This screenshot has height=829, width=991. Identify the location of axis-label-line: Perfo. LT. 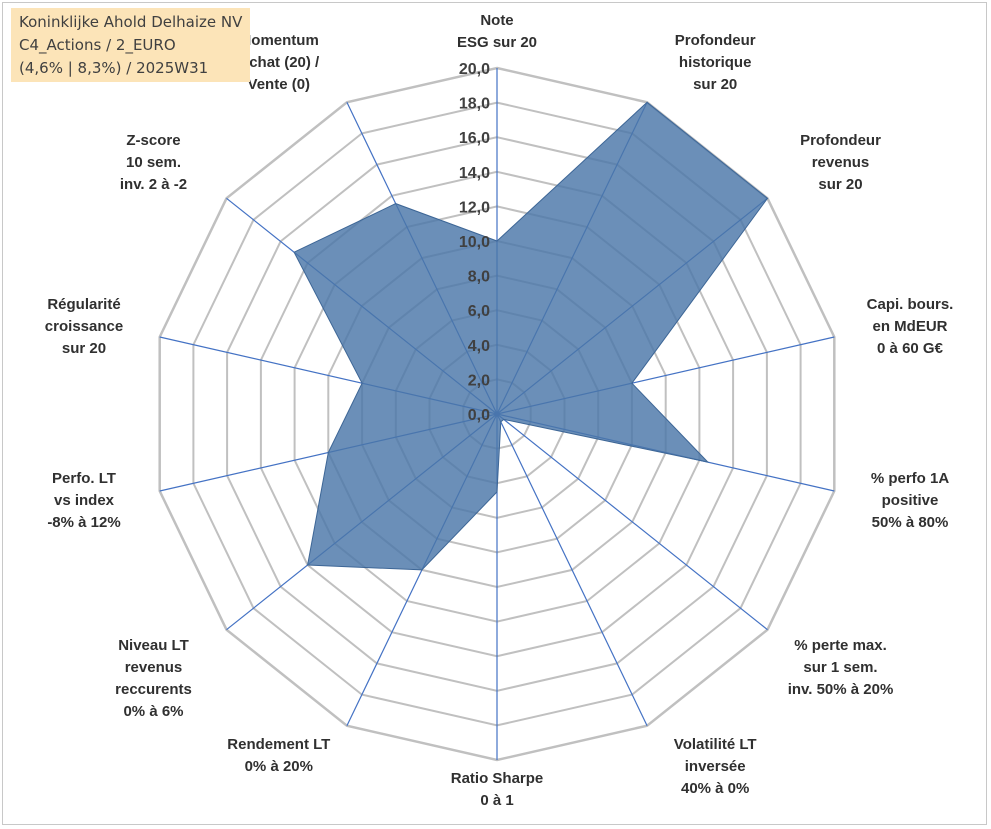
(84, 478).